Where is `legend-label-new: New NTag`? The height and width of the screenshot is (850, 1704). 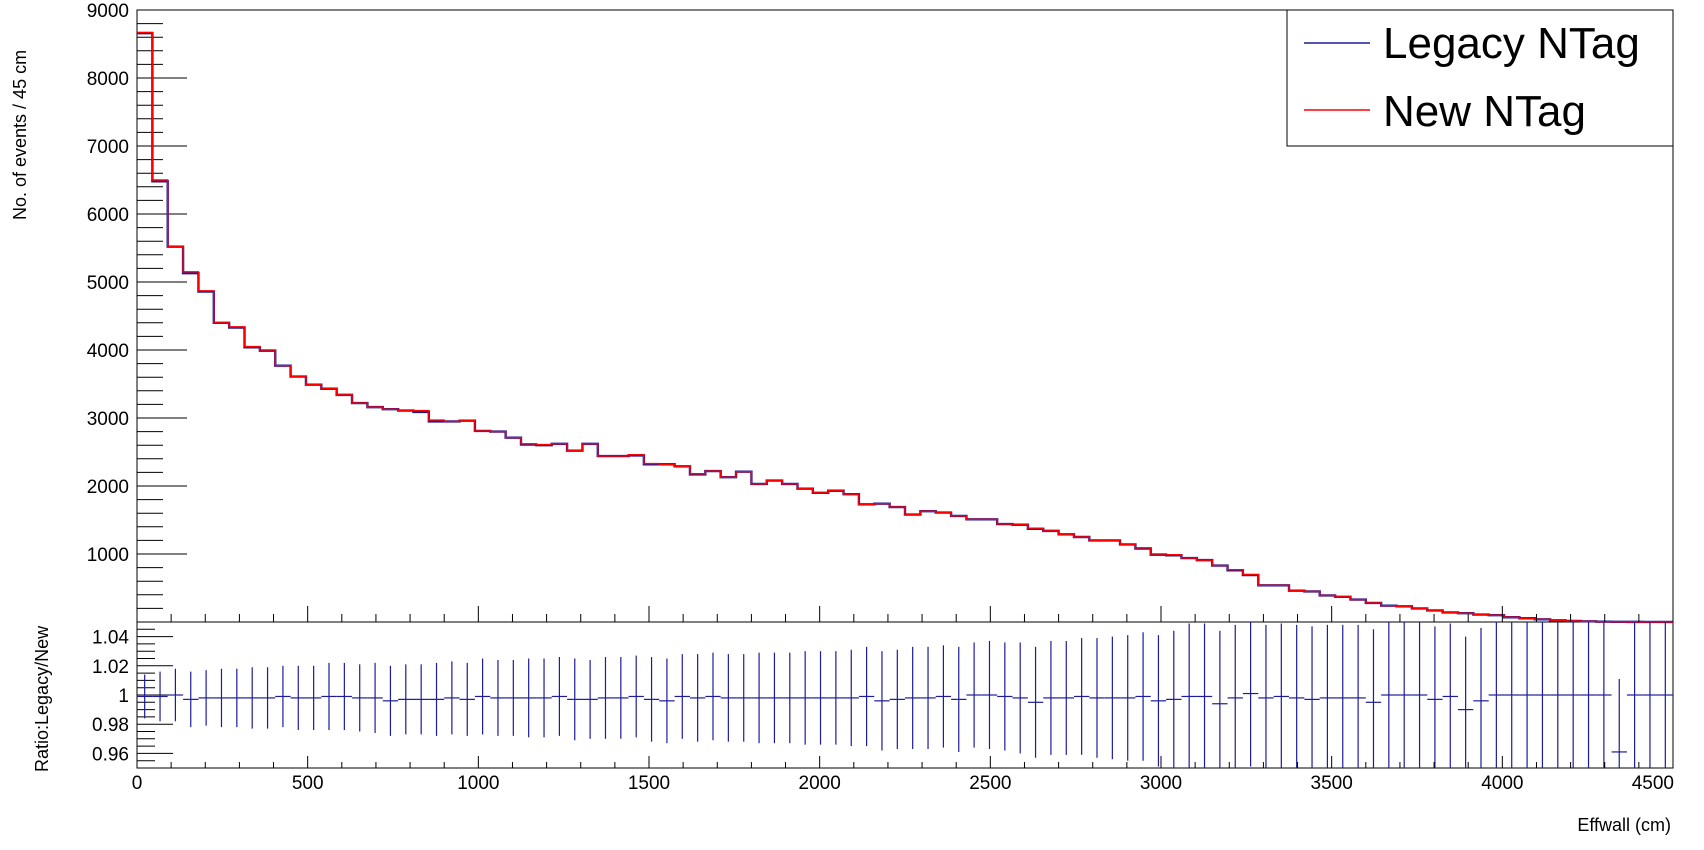 legend-label-new: New NTag is located at coordinates (1484, 111).